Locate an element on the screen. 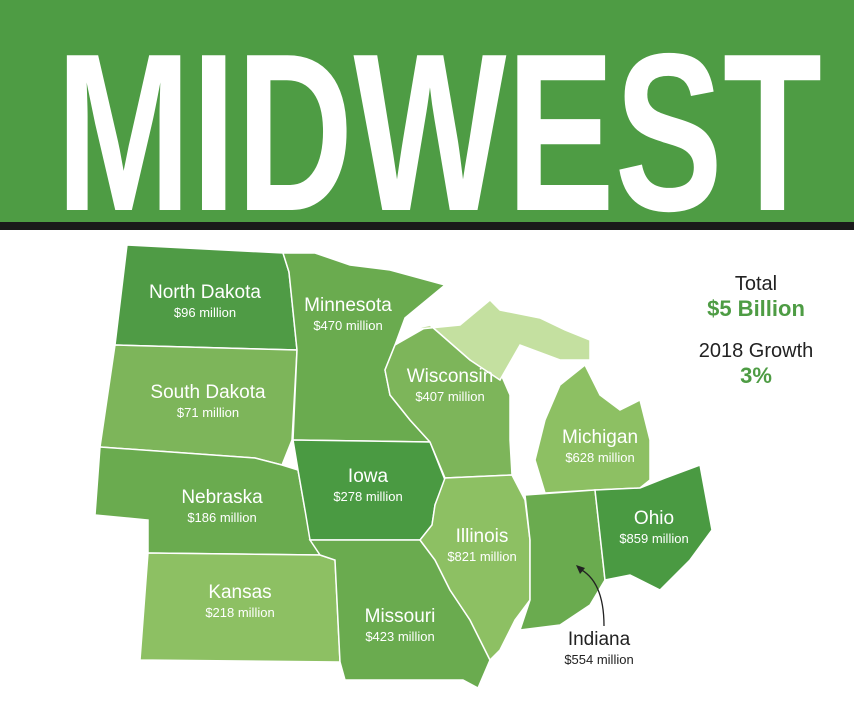 The height and width of the screenshot is (702, 854). state-value: $186 million is located at coordinates (221, 517).